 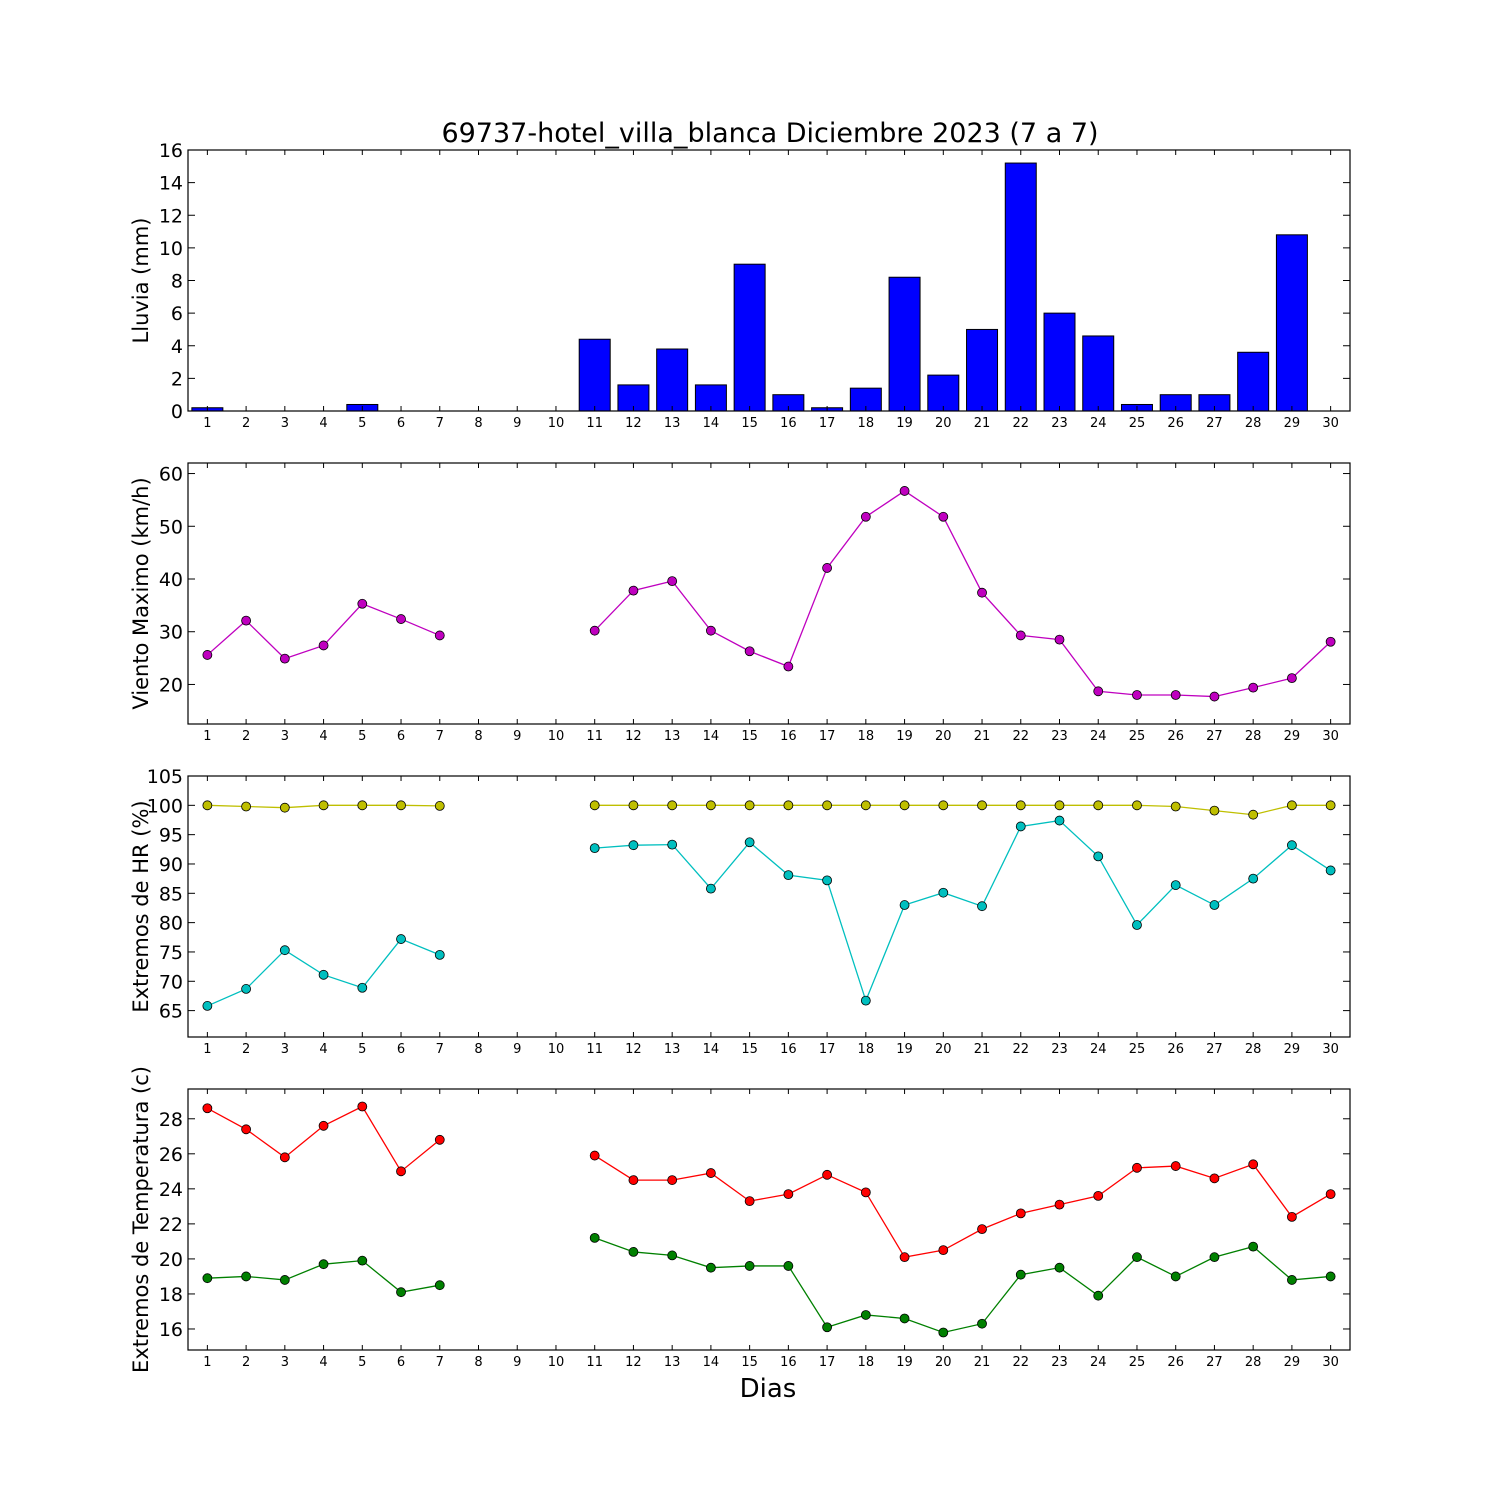 I want to click on x-tick-label: 15, so click(x=749, y=423).